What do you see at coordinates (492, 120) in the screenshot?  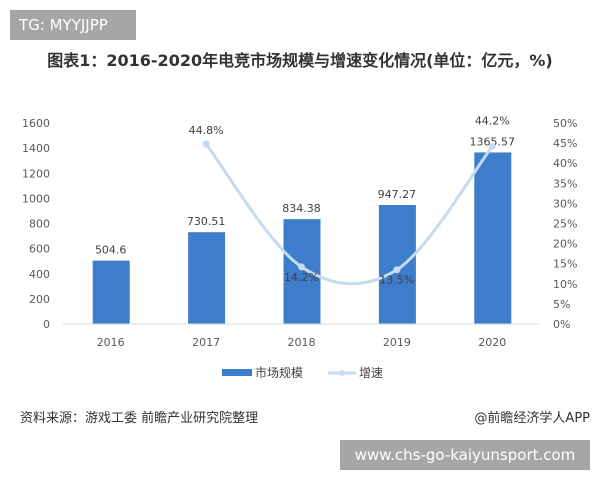 I see `growth-label: 44.2%` at bounding box center [492, 120].